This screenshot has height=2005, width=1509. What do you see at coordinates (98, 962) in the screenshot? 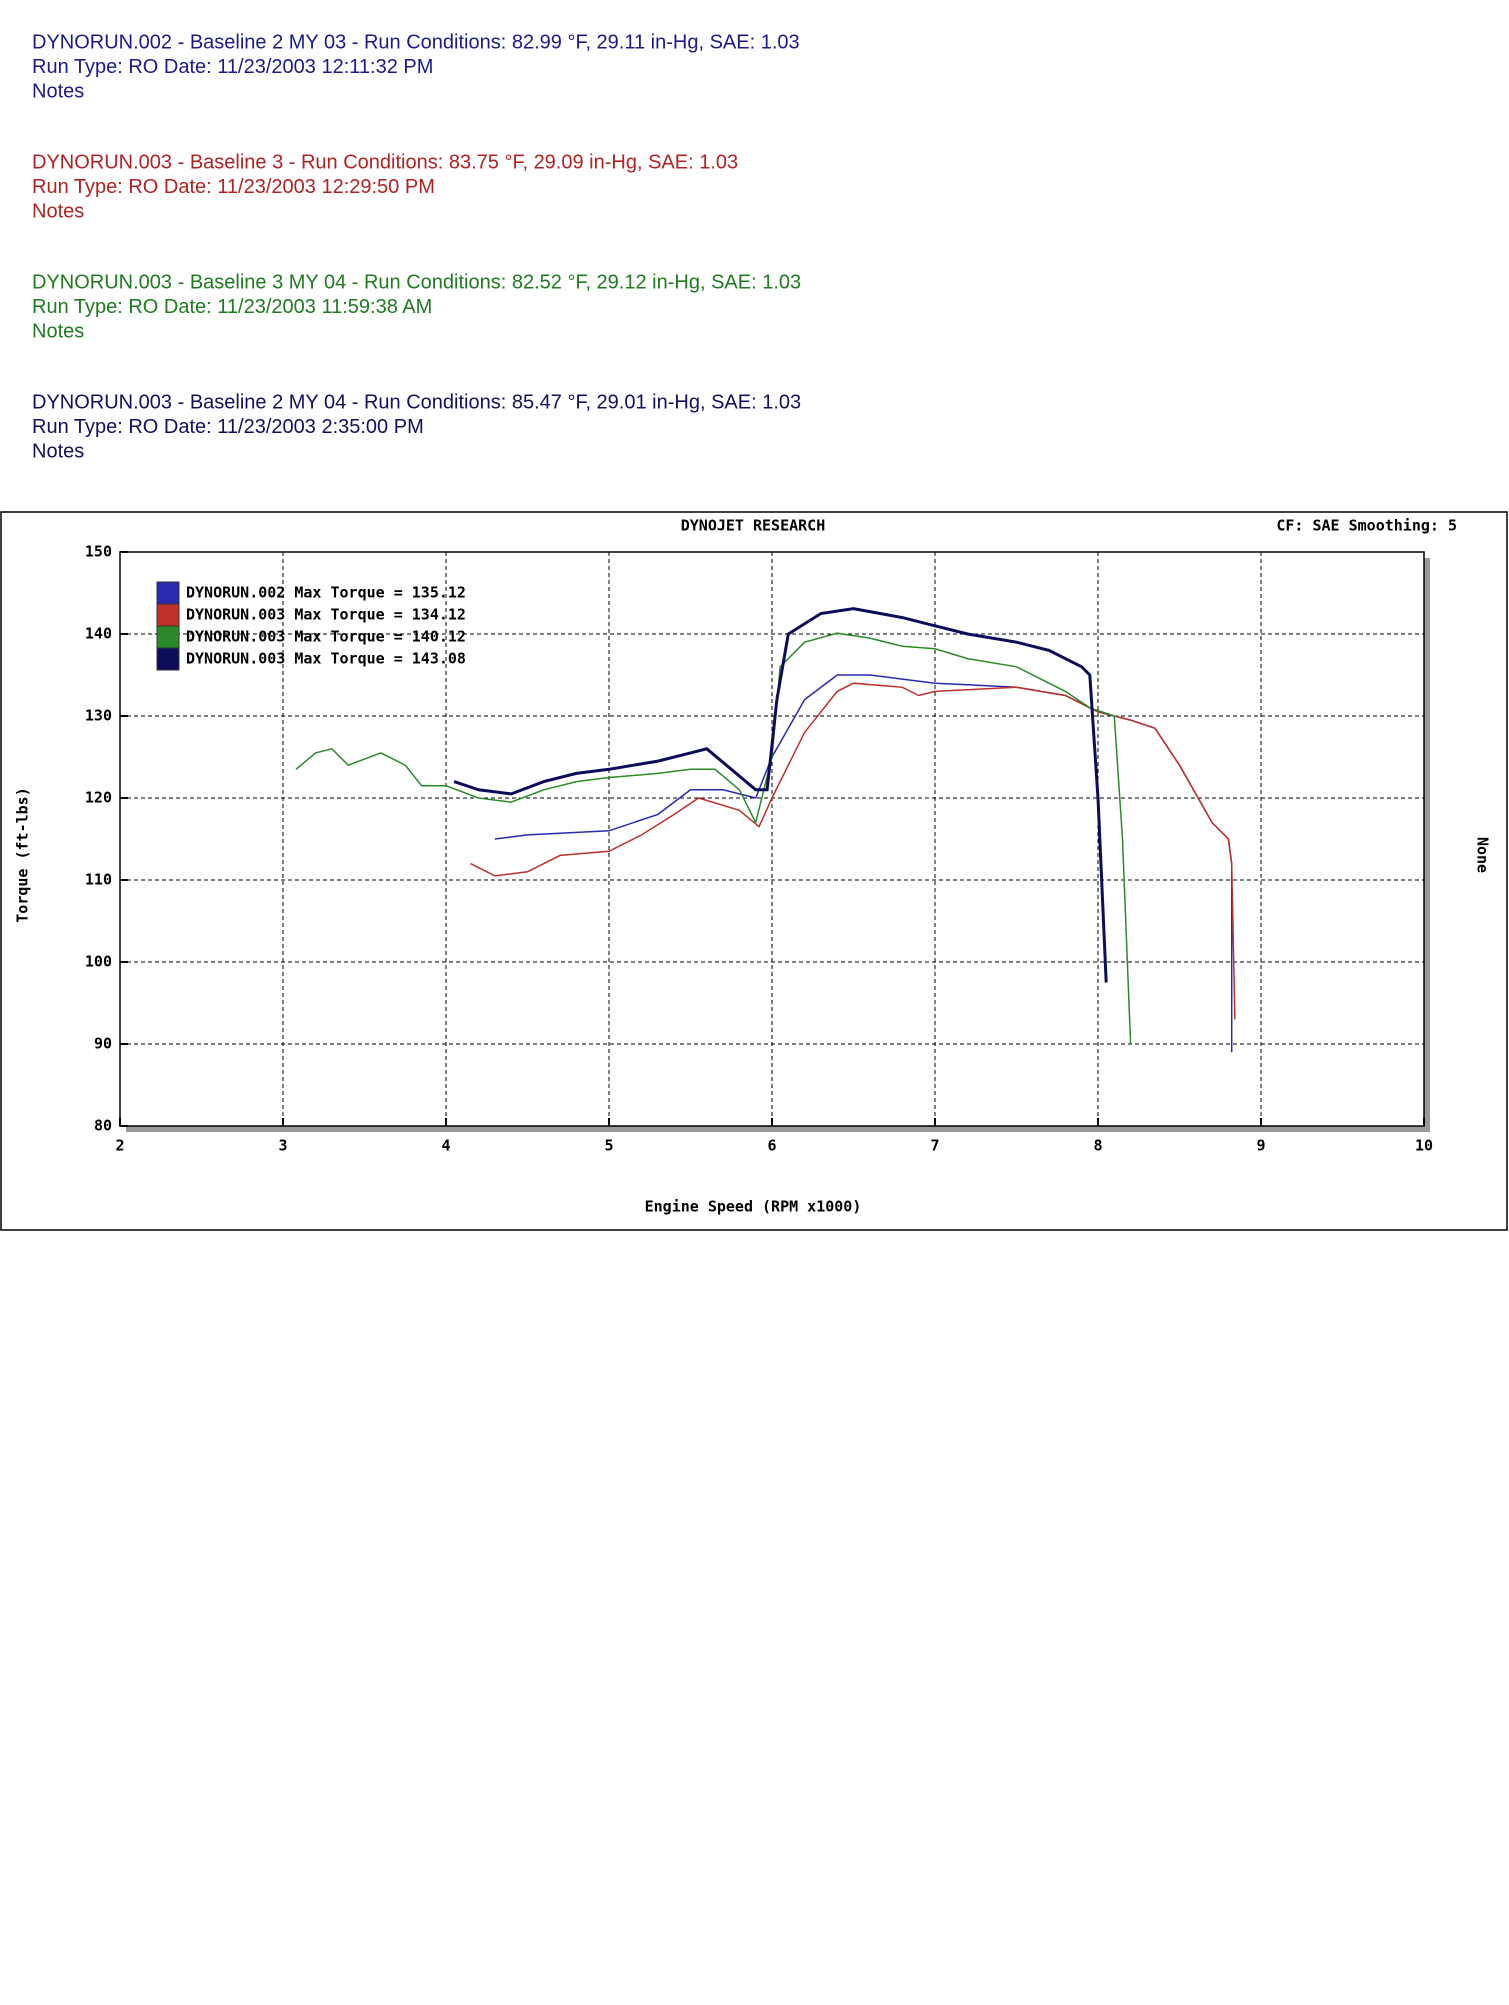
I see `y-tick-label: 100` at bounding box center [98, 962].